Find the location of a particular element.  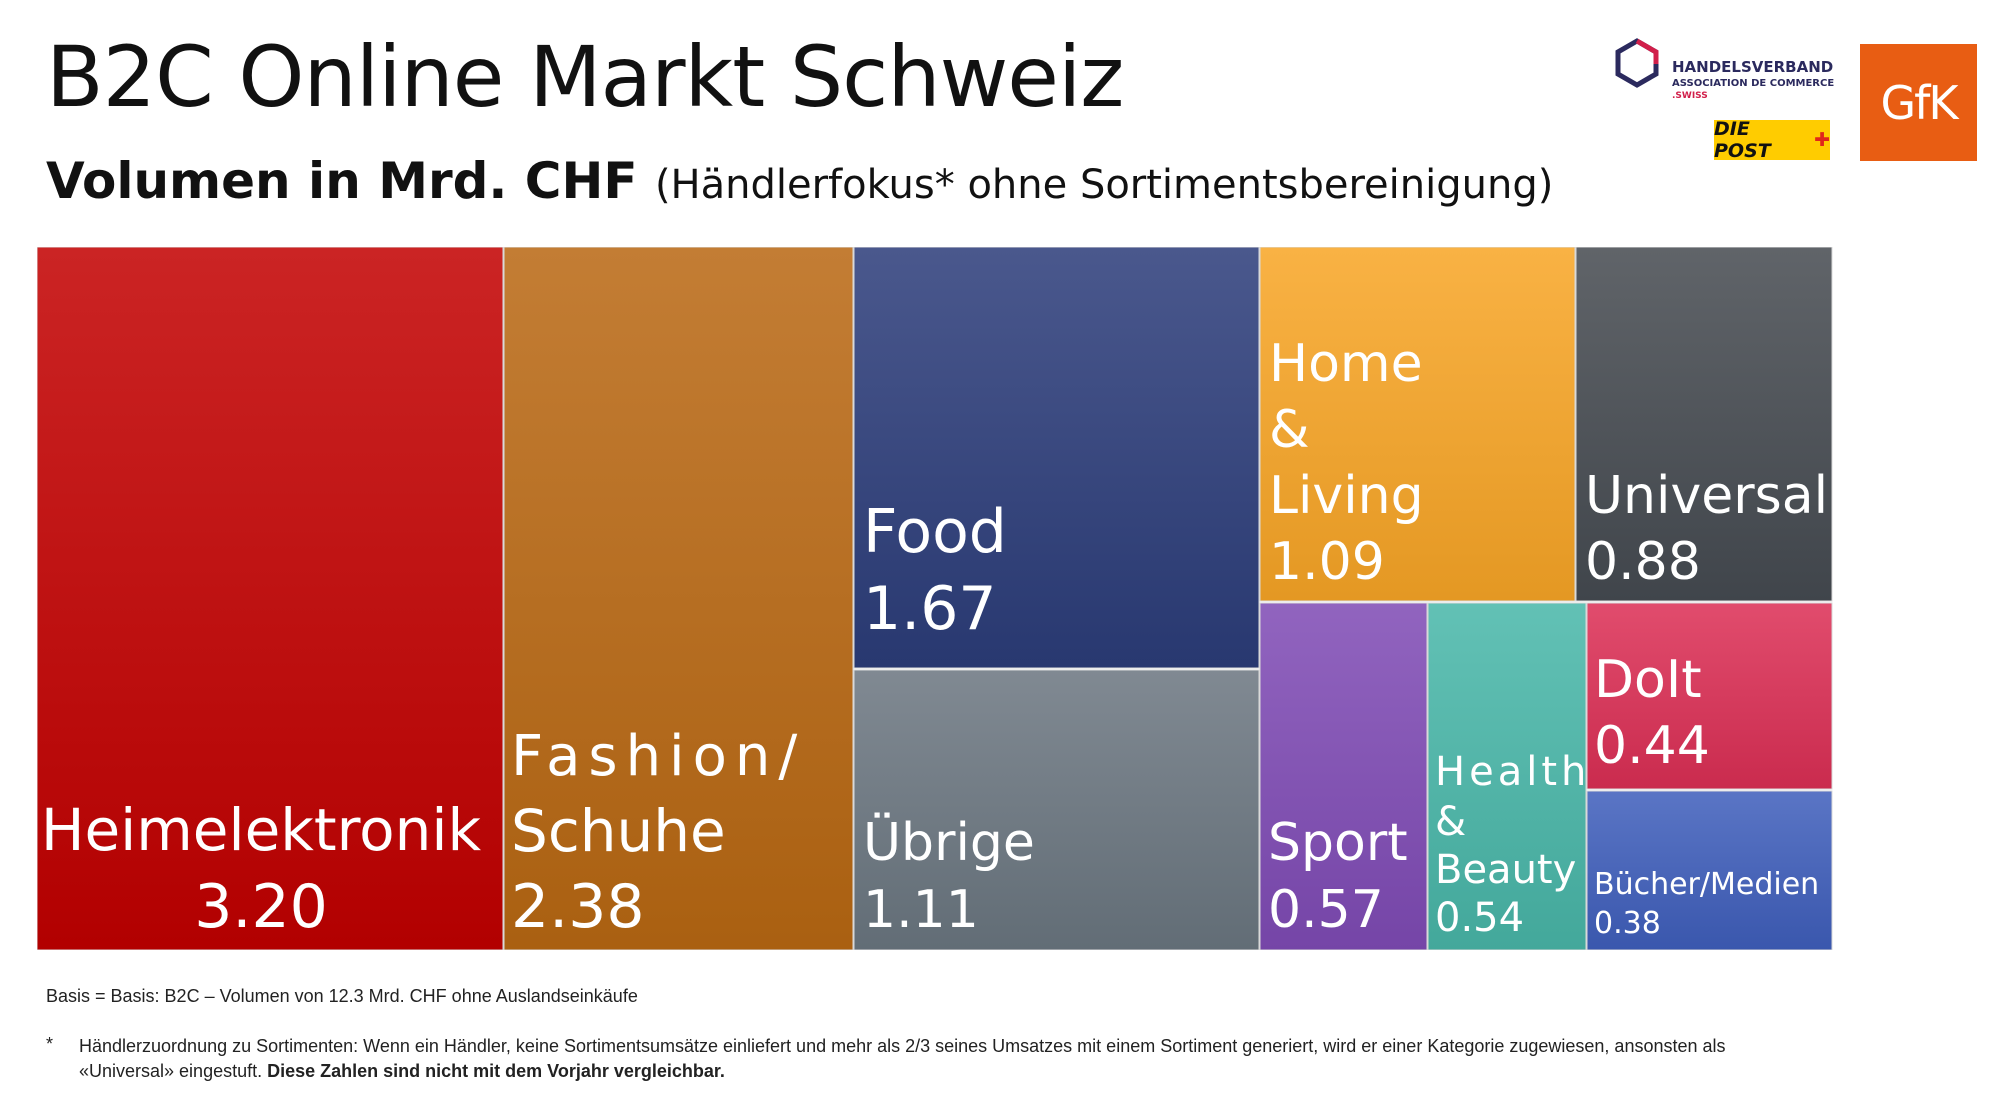

tile-rect-doit is located at coordinates (1709, 696).